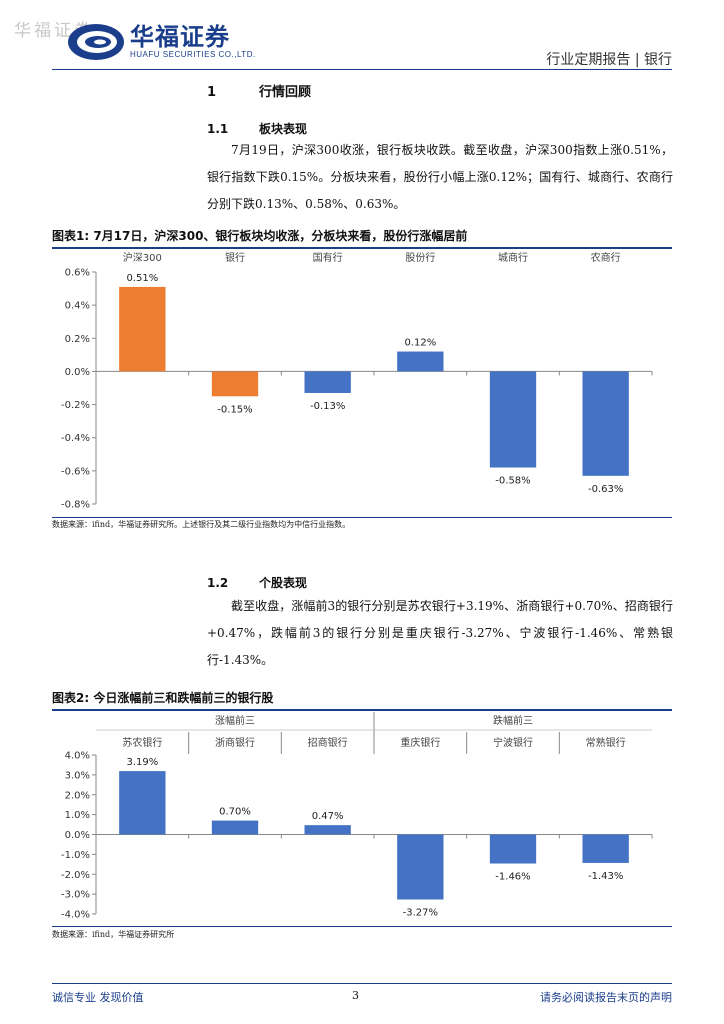 The image size is (724, 1024). Describe the element at coordinates (77, 306) in the screenshot. I see `y-tick-label: 0.4%` at that location.